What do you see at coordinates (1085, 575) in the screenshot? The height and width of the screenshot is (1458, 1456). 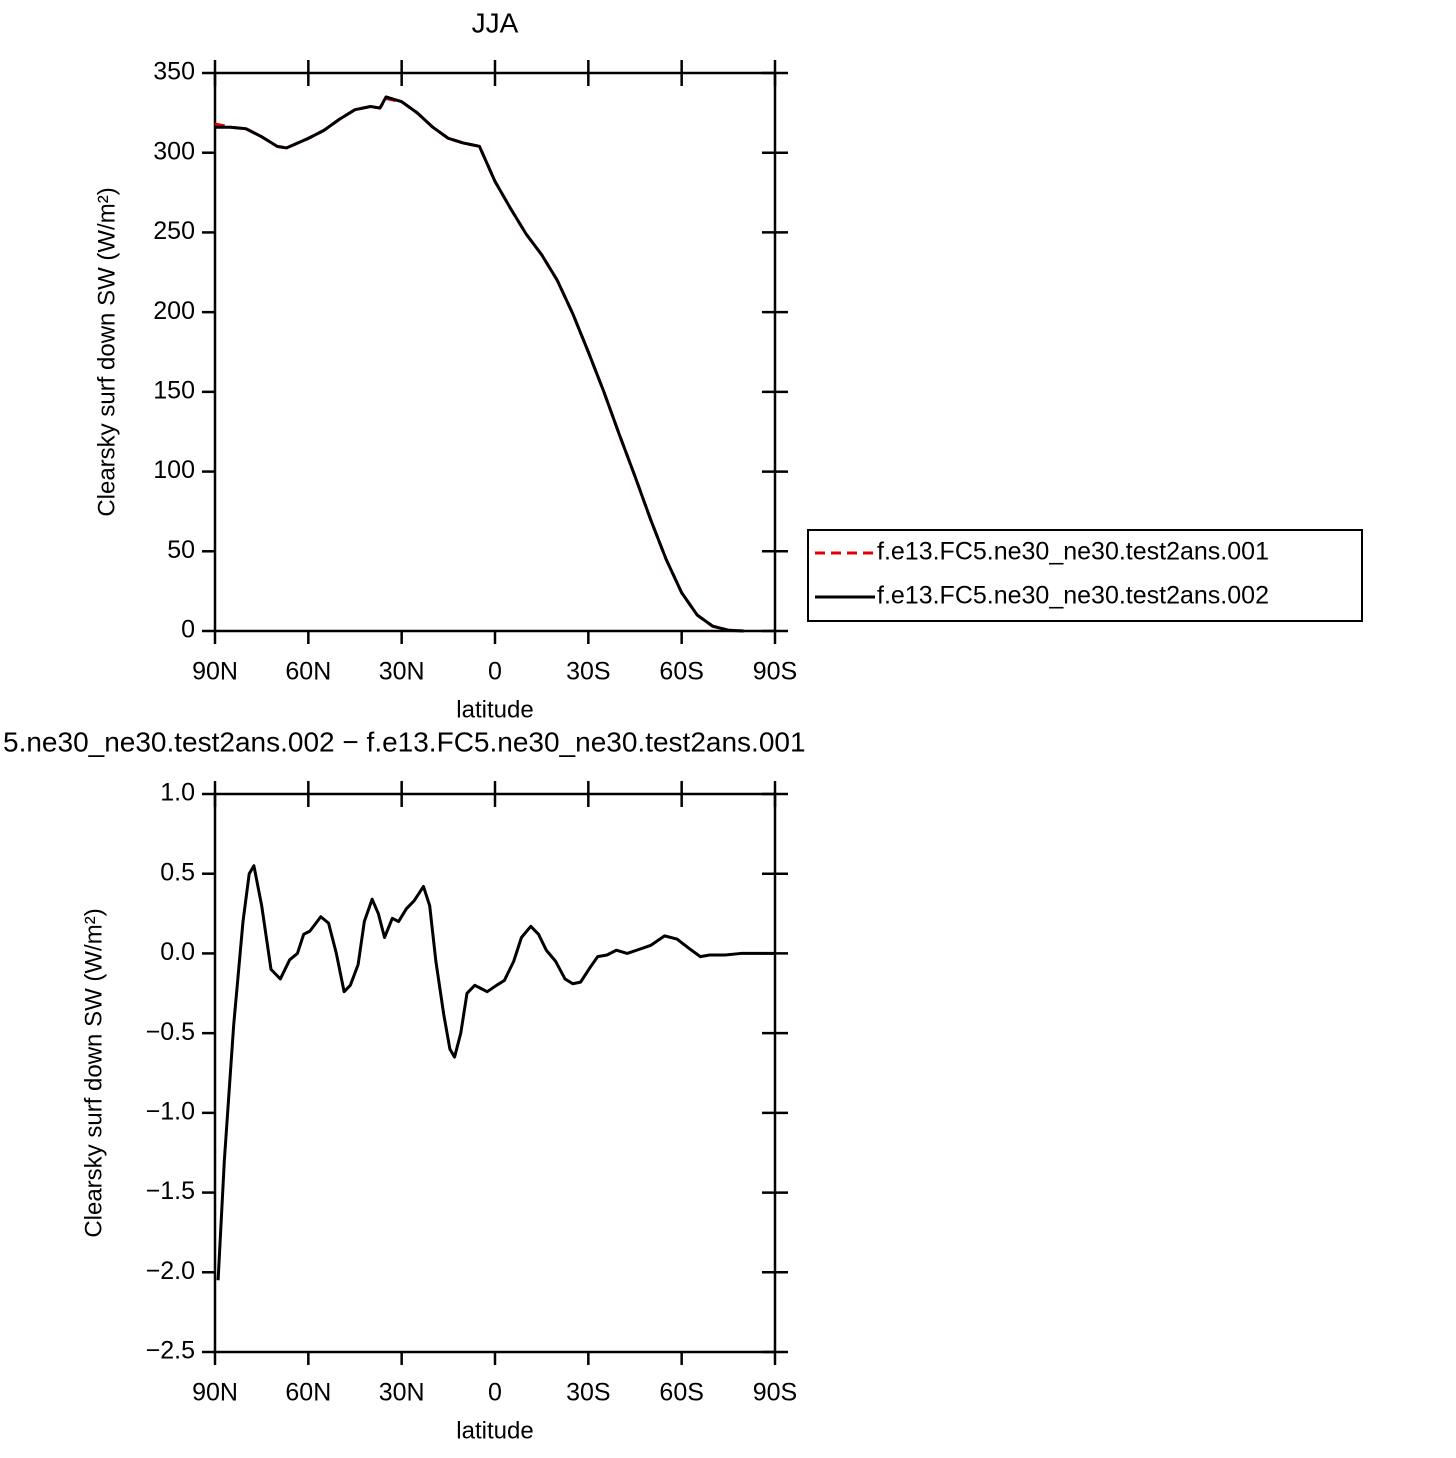 I see `legend-box` at bounding box center [1085, 575].